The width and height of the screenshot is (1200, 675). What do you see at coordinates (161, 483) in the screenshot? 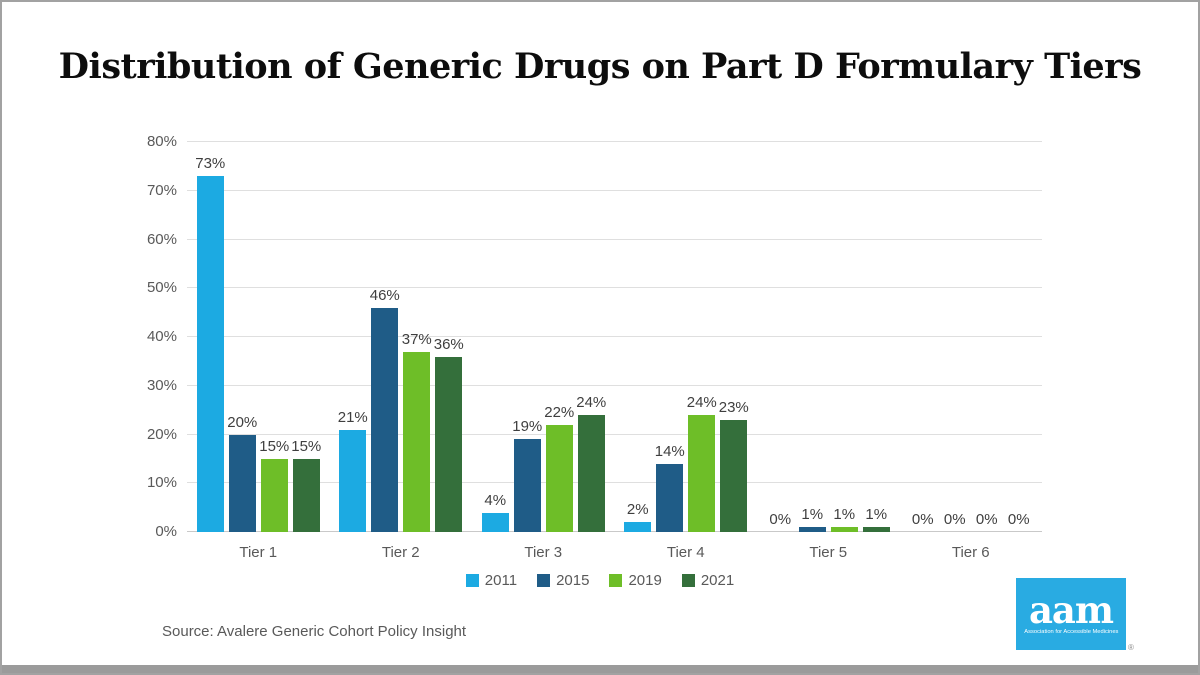
I see `y-axis-label: 10%` at bounding box center [161, 483].